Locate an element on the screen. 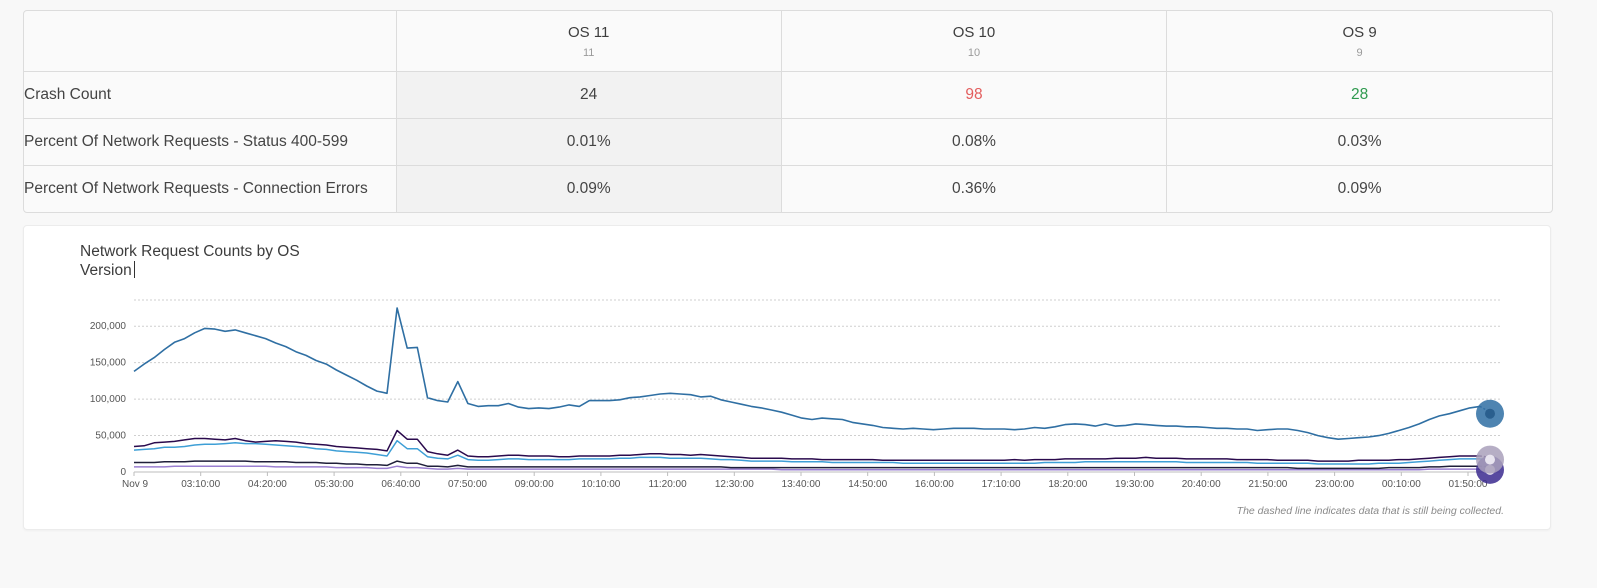 The image size is (1597, 588). table-cell: 0.08% is located at coordinates (974, 142).